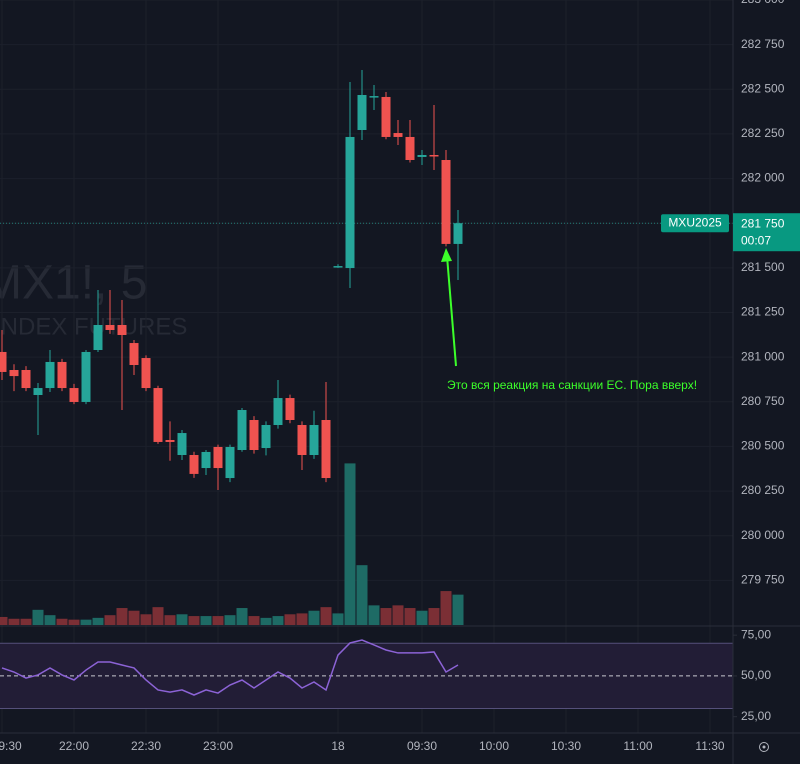 The height and width of the screenshot is (764, 800). Describe the element at coordinates (763, 580) in the screenshot. I see `y-tick-label: 279 750` at that location.